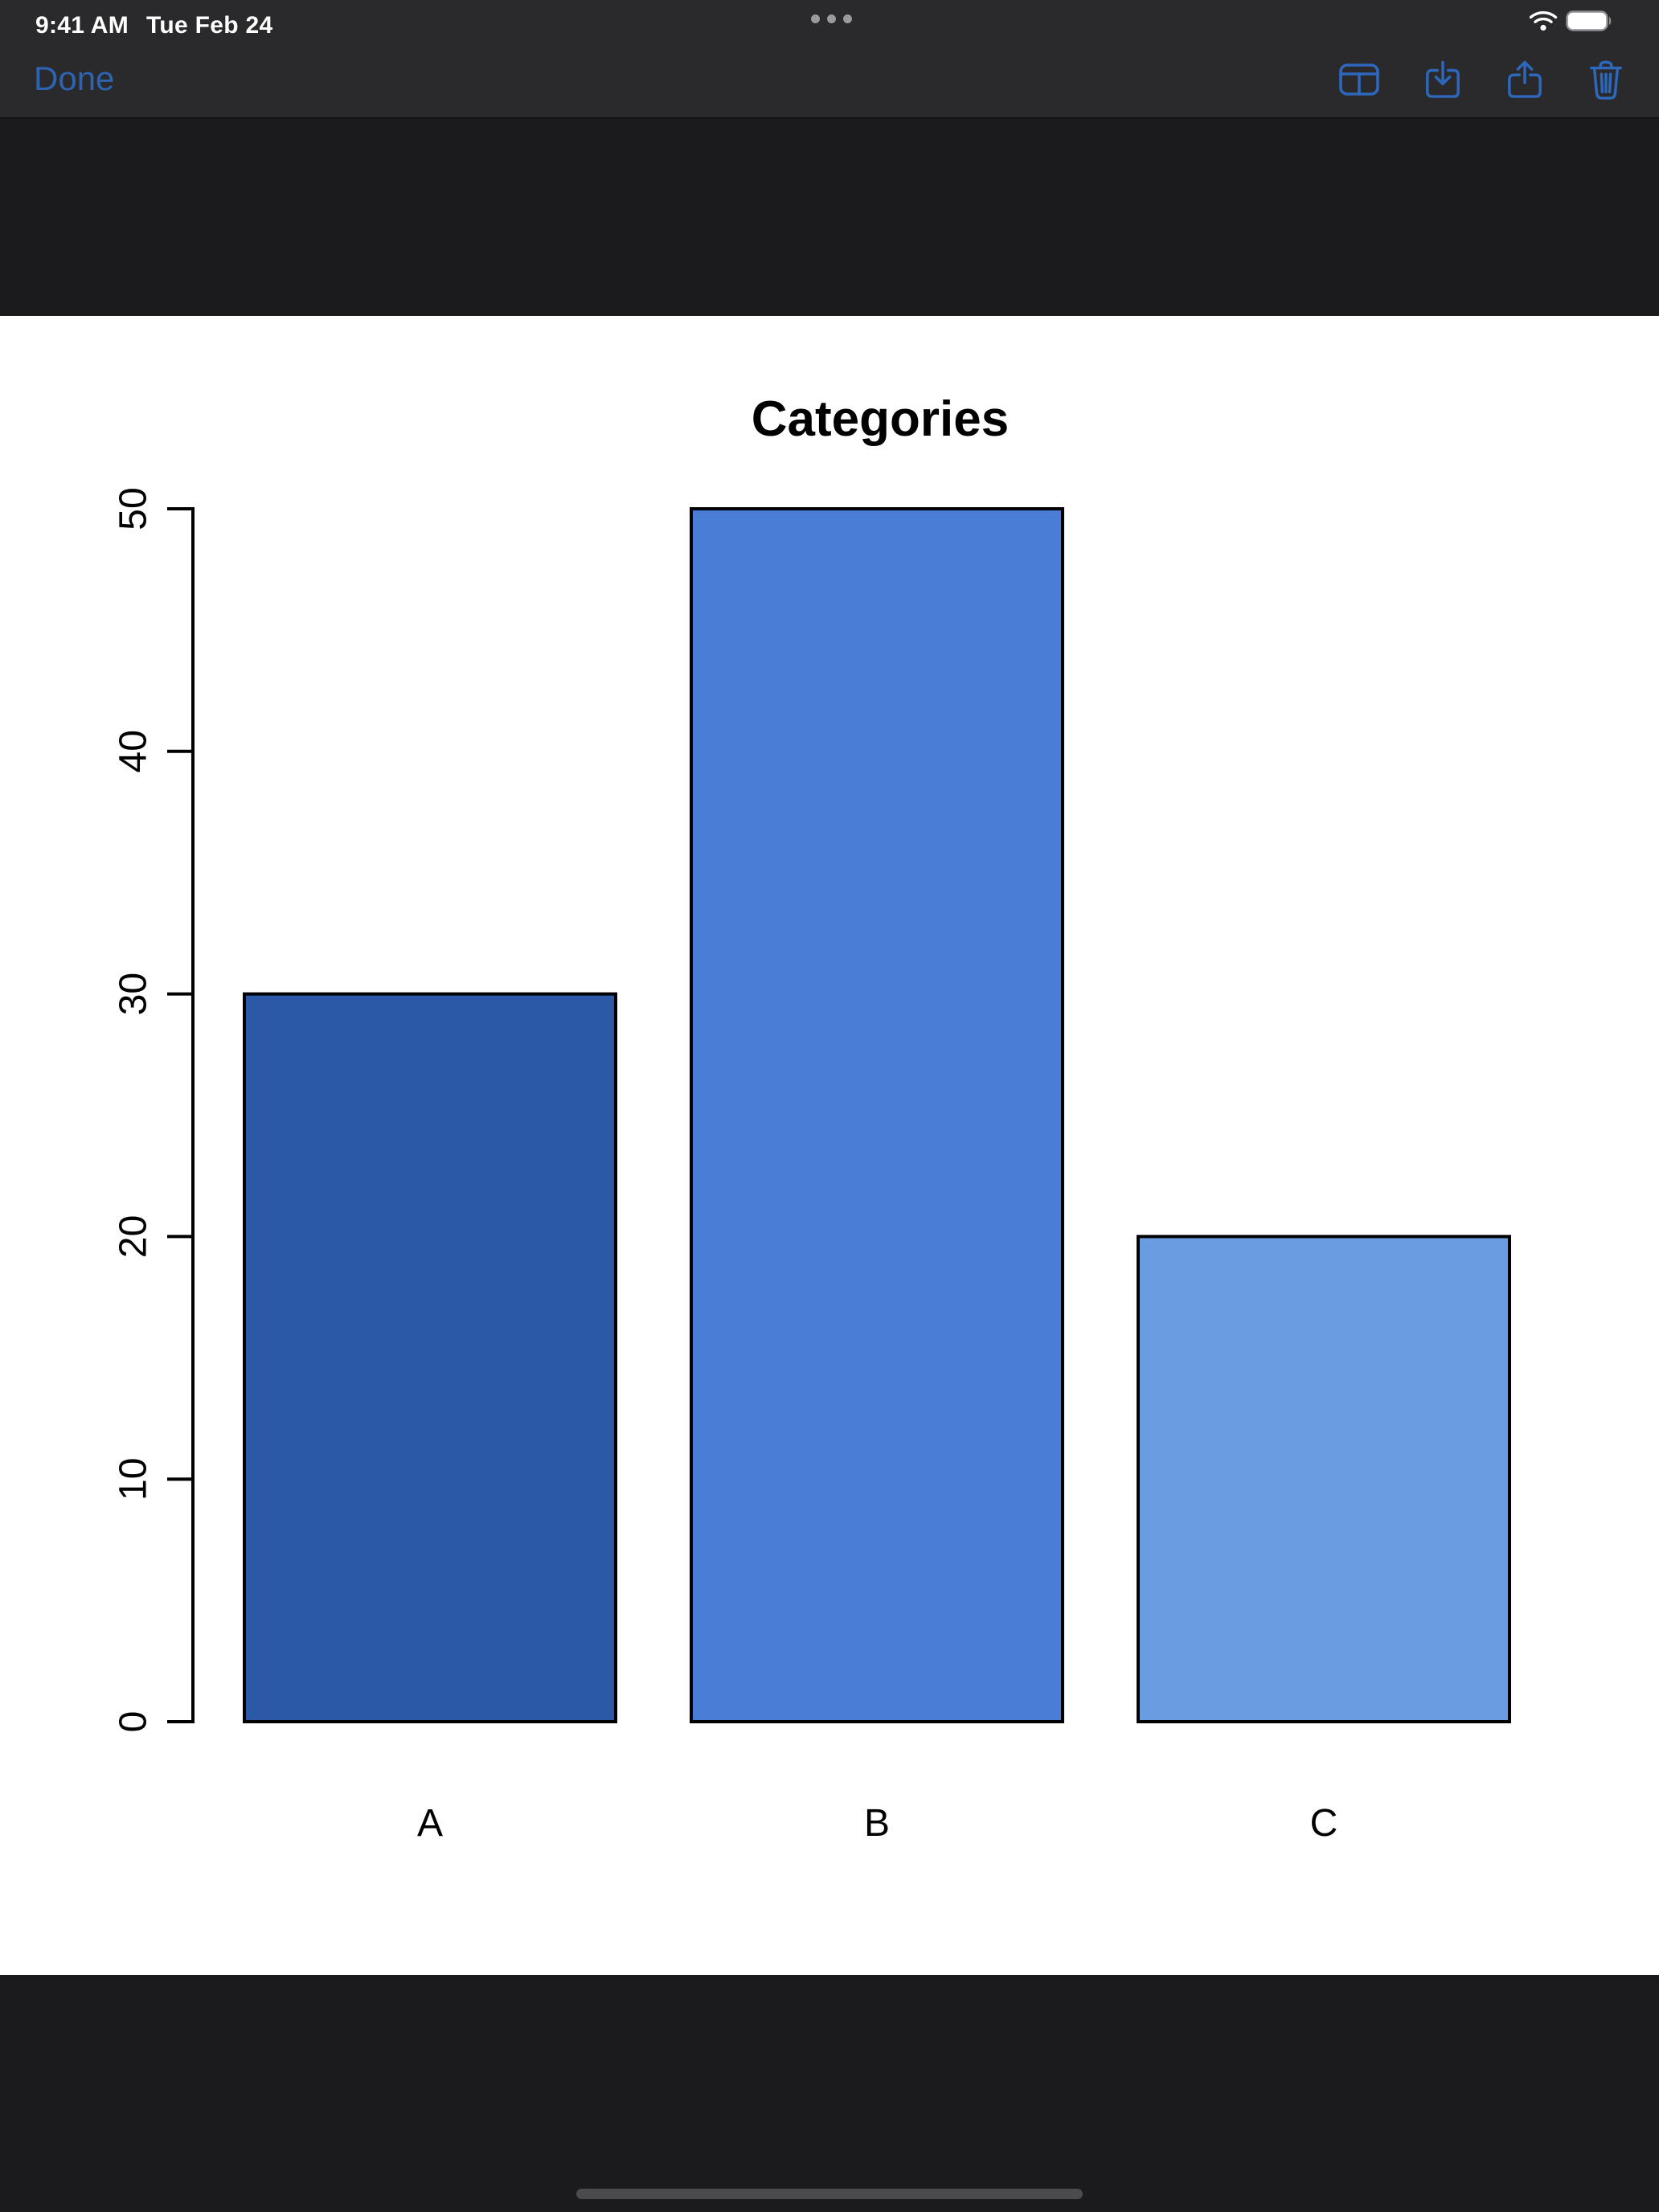 The height and width of the screenshot is (2212, 1659). Describe the element at coordinates (82, 25) in the screenshot. I see `status-time: 9:41 AM` at that location.